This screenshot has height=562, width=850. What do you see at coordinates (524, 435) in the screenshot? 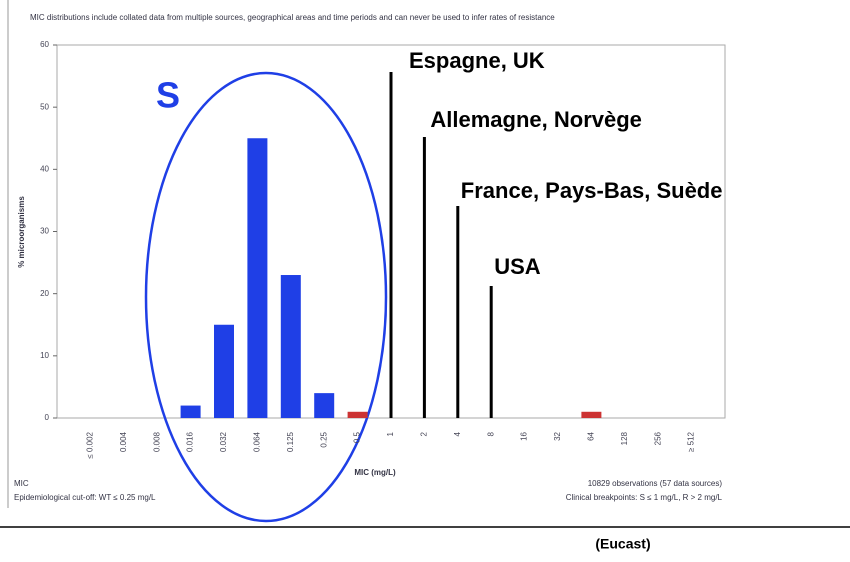
I see `x-tick-label: 16` at bounding box center [524, 435].